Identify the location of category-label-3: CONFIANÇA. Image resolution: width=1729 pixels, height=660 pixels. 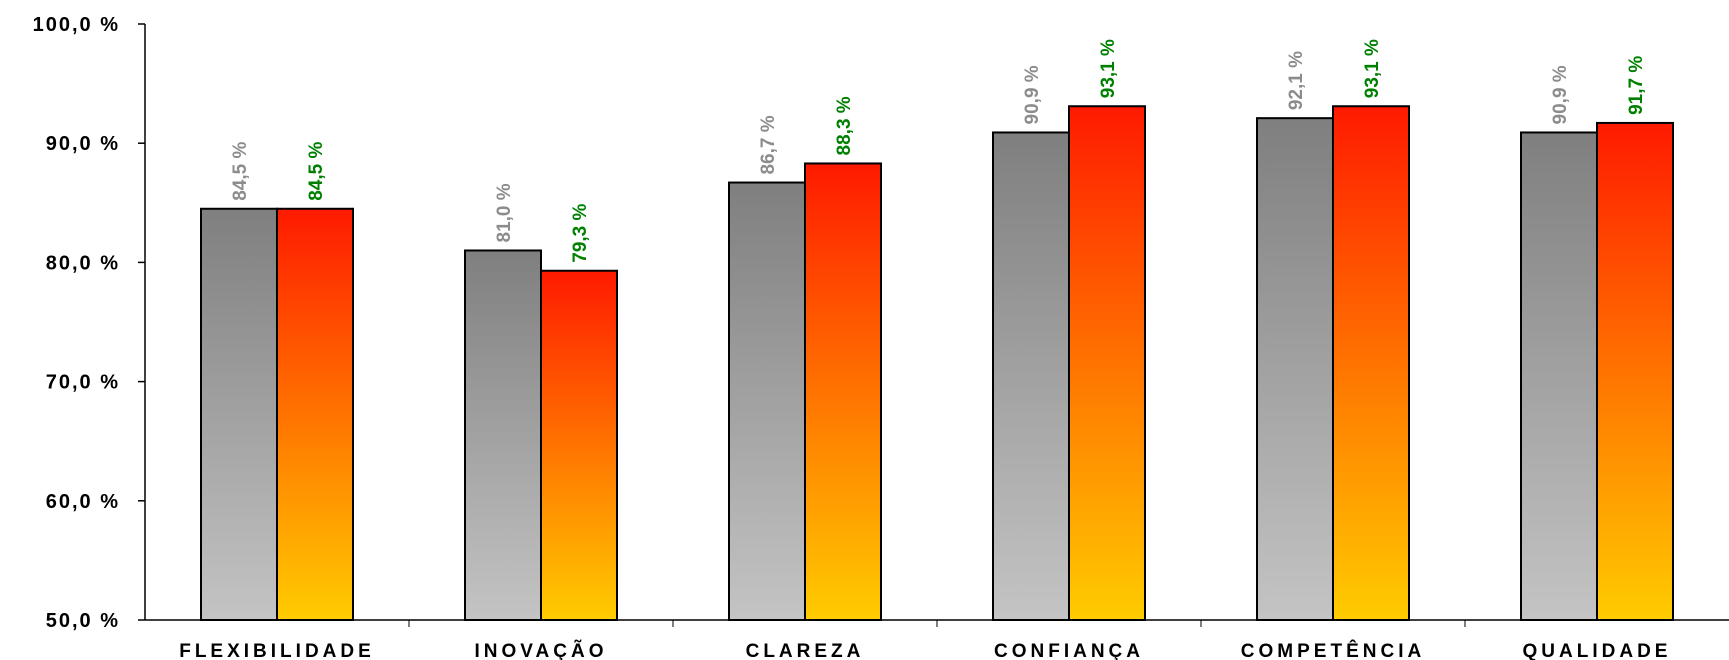
(1069, 650).